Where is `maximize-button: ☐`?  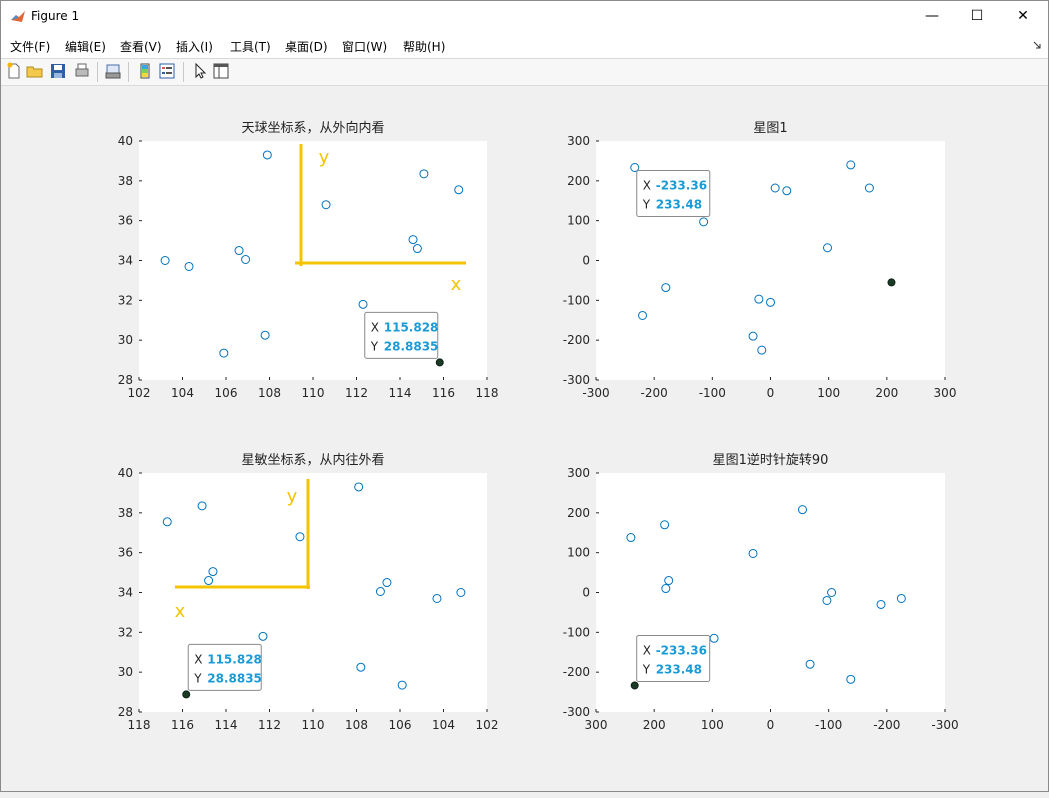
maximize-button: ☐ is located at coordinates (977, 16).